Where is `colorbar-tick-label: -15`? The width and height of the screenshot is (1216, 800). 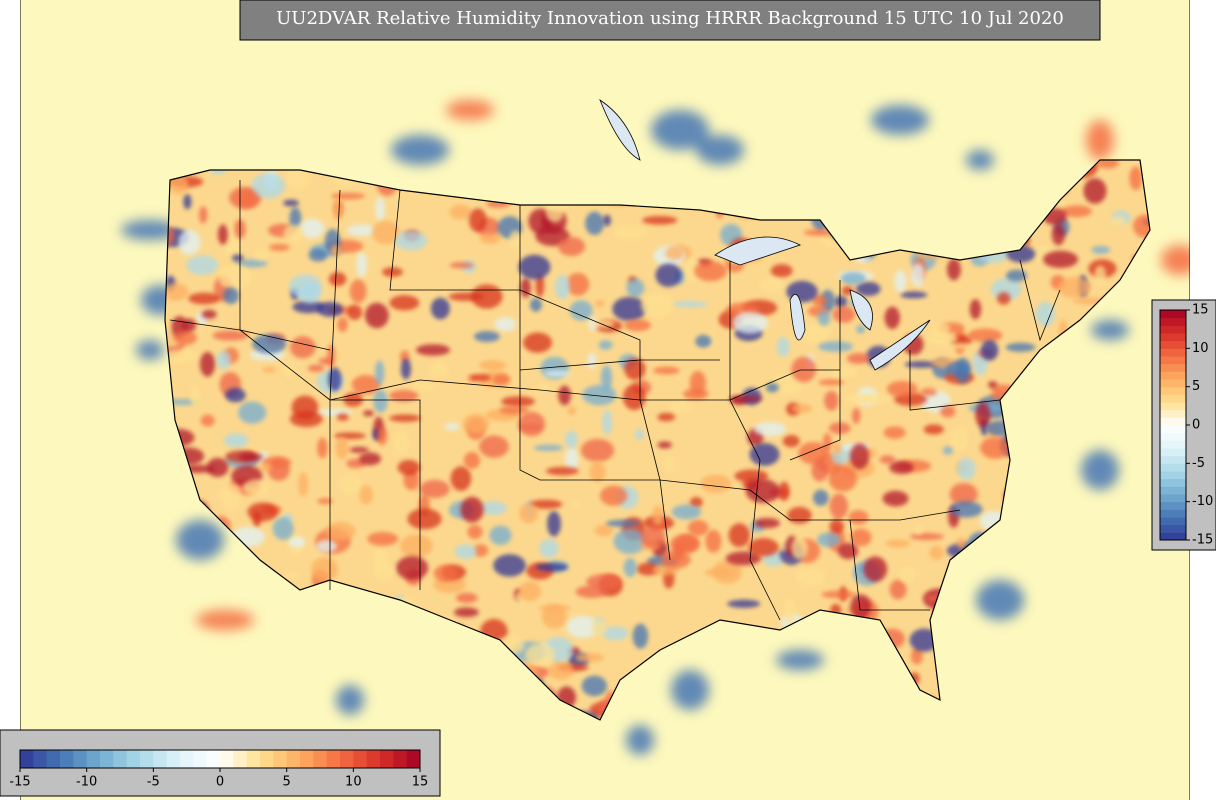 colorbar-tick-label: -15 is located at coordinates (1202, 540).